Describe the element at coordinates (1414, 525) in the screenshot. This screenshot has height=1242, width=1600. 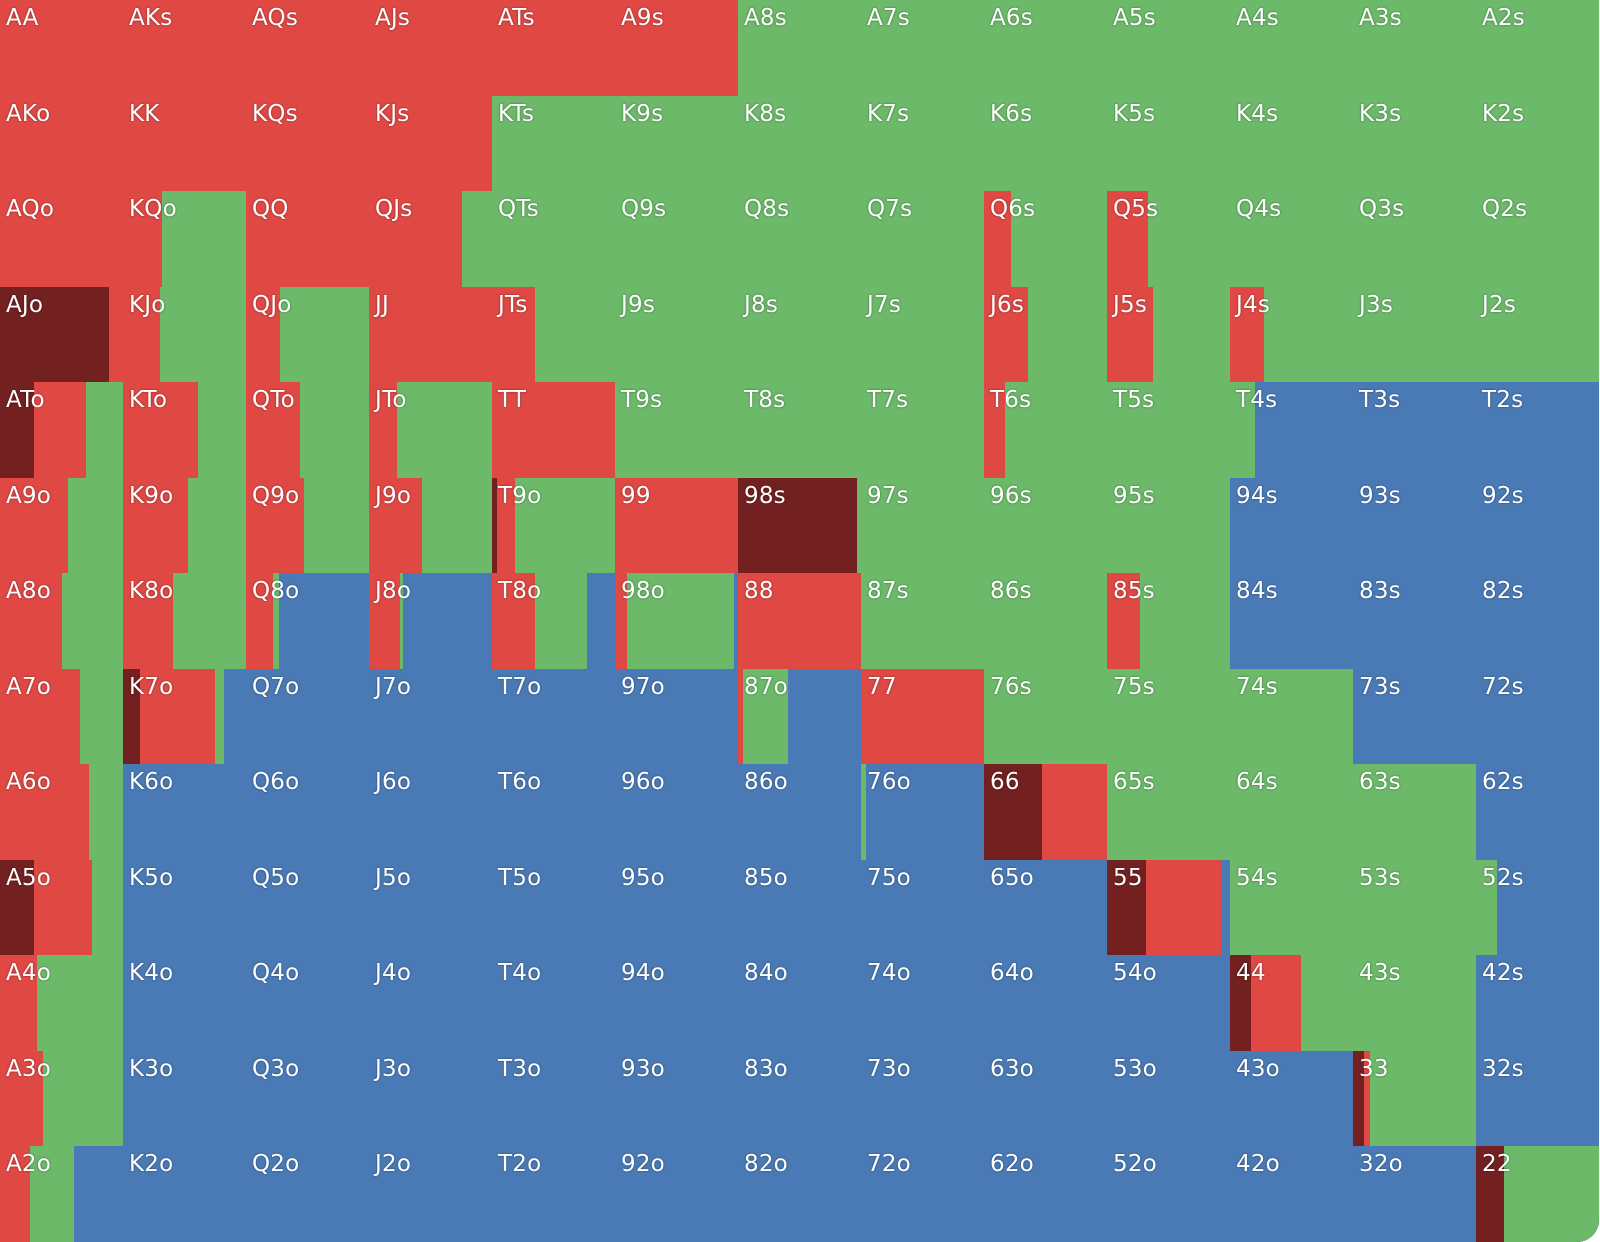
I see `hand-cell-93s: 93s` at that location.